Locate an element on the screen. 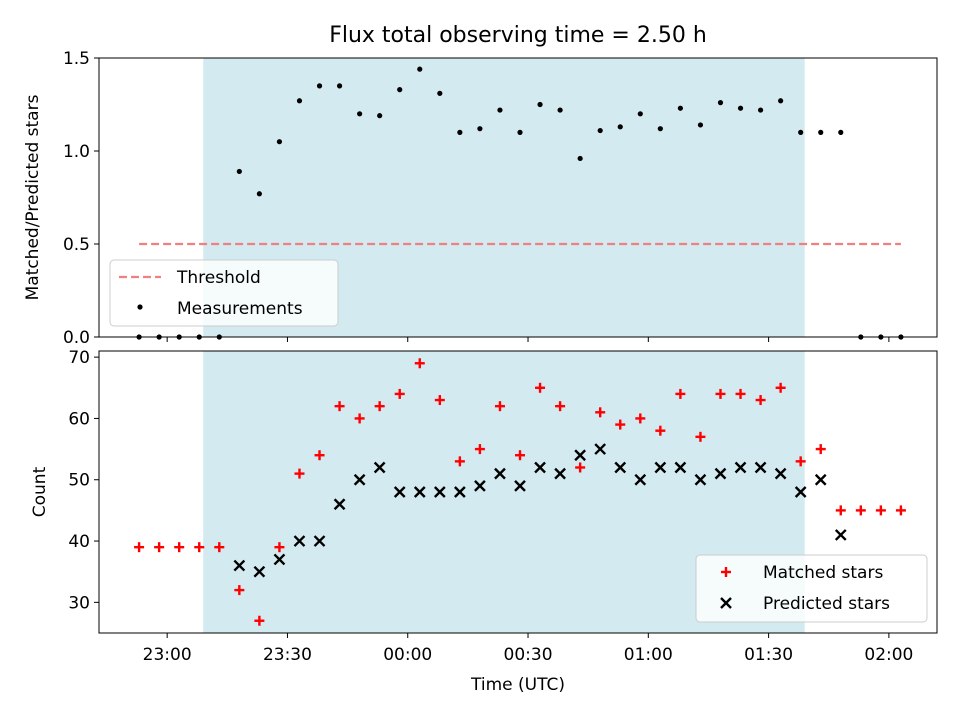  bottom-y-tick-label: 50 is located at coordinates (79, 481).